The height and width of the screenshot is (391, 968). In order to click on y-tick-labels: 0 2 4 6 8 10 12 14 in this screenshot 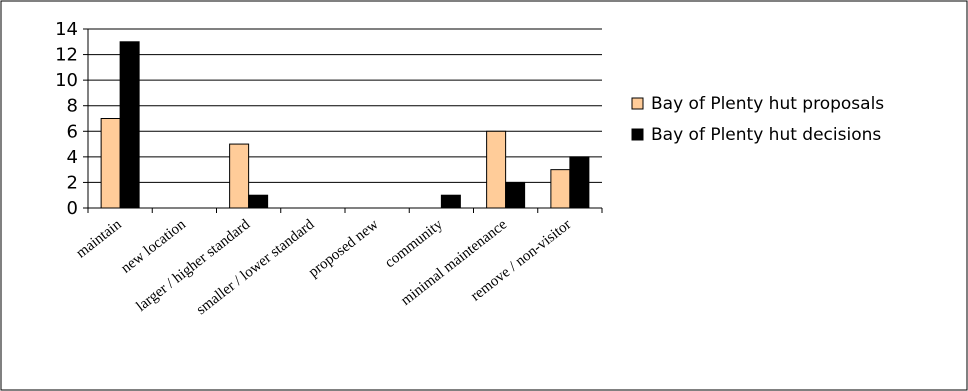, I will do `click(66, 119)`.